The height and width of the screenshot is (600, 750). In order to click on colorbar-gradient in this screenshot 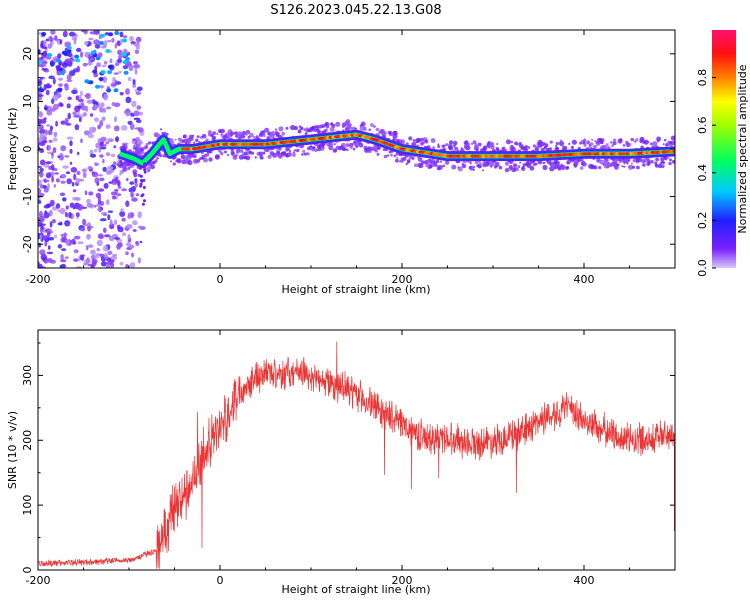, I will do `click(724, 149)`.